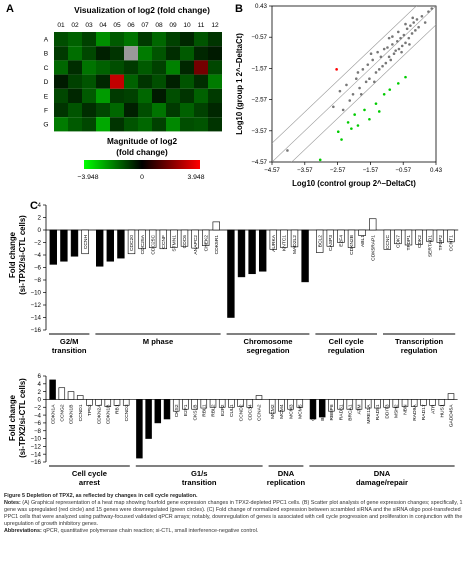 The image size is (474, 579). Describe the element at coordinates (239, 84) in the screenshot. I see `scatter-y-axis-label: Log10 (group 1 2^–DeltaCt)` at that location.